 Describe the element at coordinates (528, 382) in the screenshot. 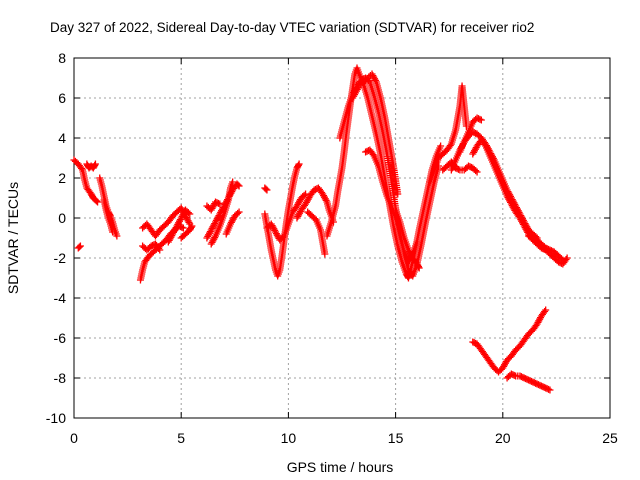

I see `series-arc32` at that location.